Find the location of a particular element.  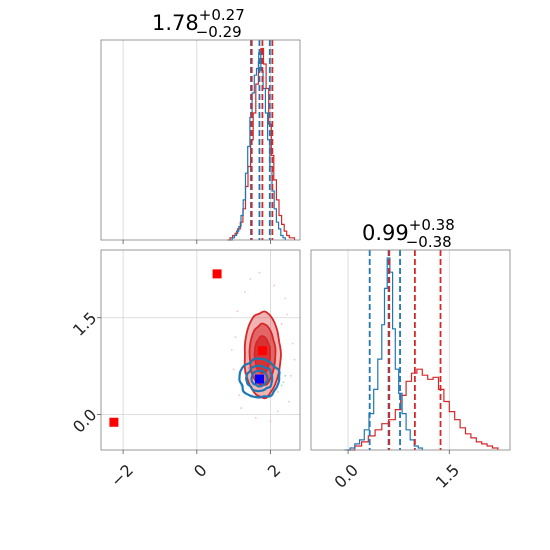

blue-marker is located at coordinates (259, 379).